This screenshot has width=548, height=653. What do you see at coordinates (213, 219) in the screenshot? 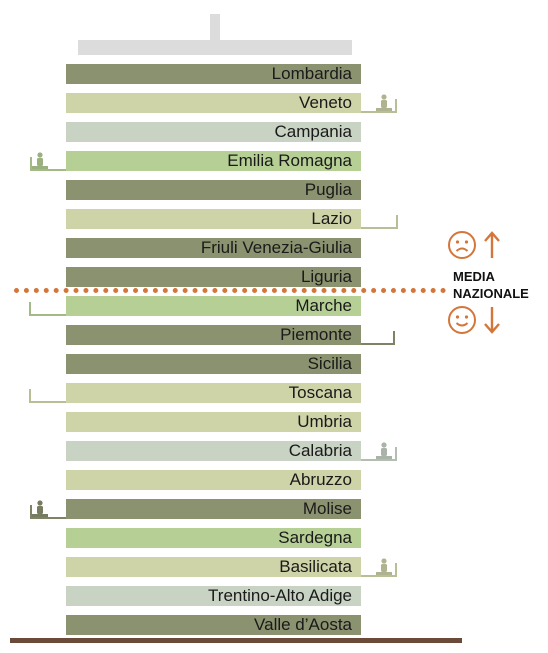
I see `floor-lazio: Lazio` at bounding box center [213, 219].